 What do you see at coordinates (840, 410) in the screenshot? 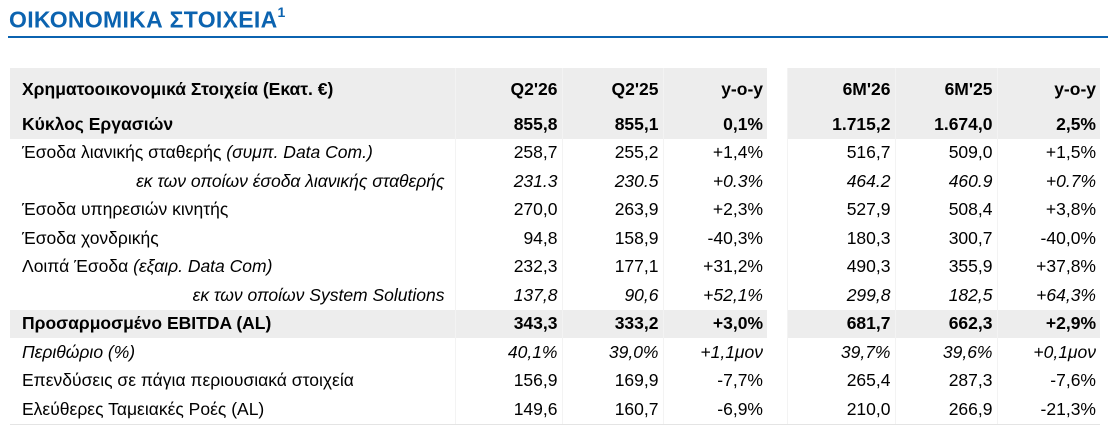
I see `value-cell: 210,0` at bounding box center [840, 410].